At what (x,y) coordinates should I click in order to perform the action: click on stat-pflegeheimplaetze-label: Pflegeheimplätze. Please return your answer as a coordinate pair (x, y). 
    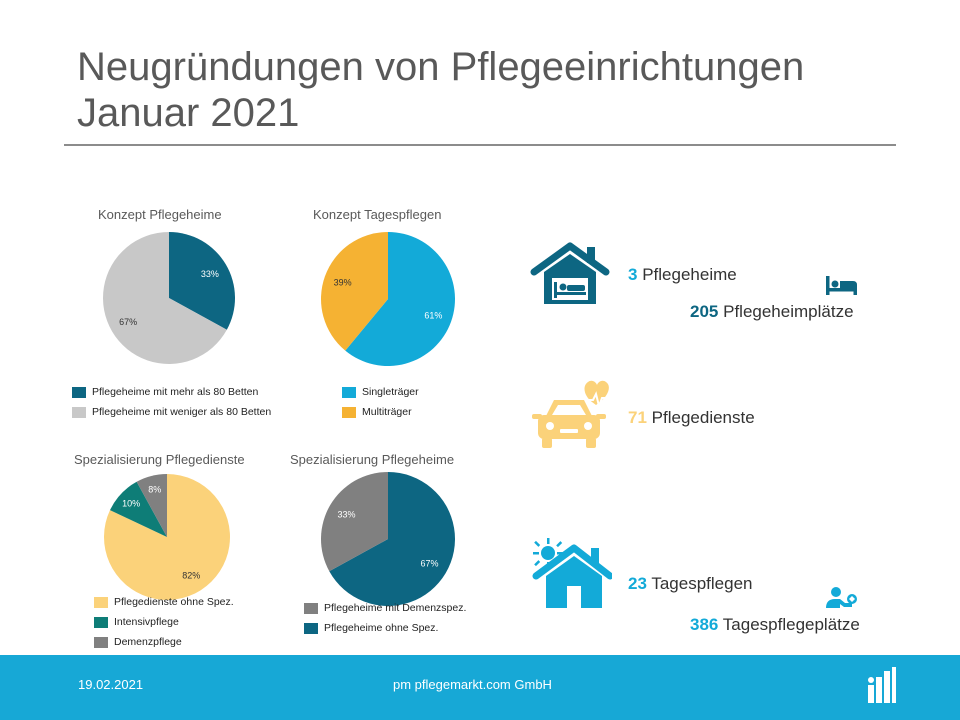
    Looking at the image, I should click on (788, 311).